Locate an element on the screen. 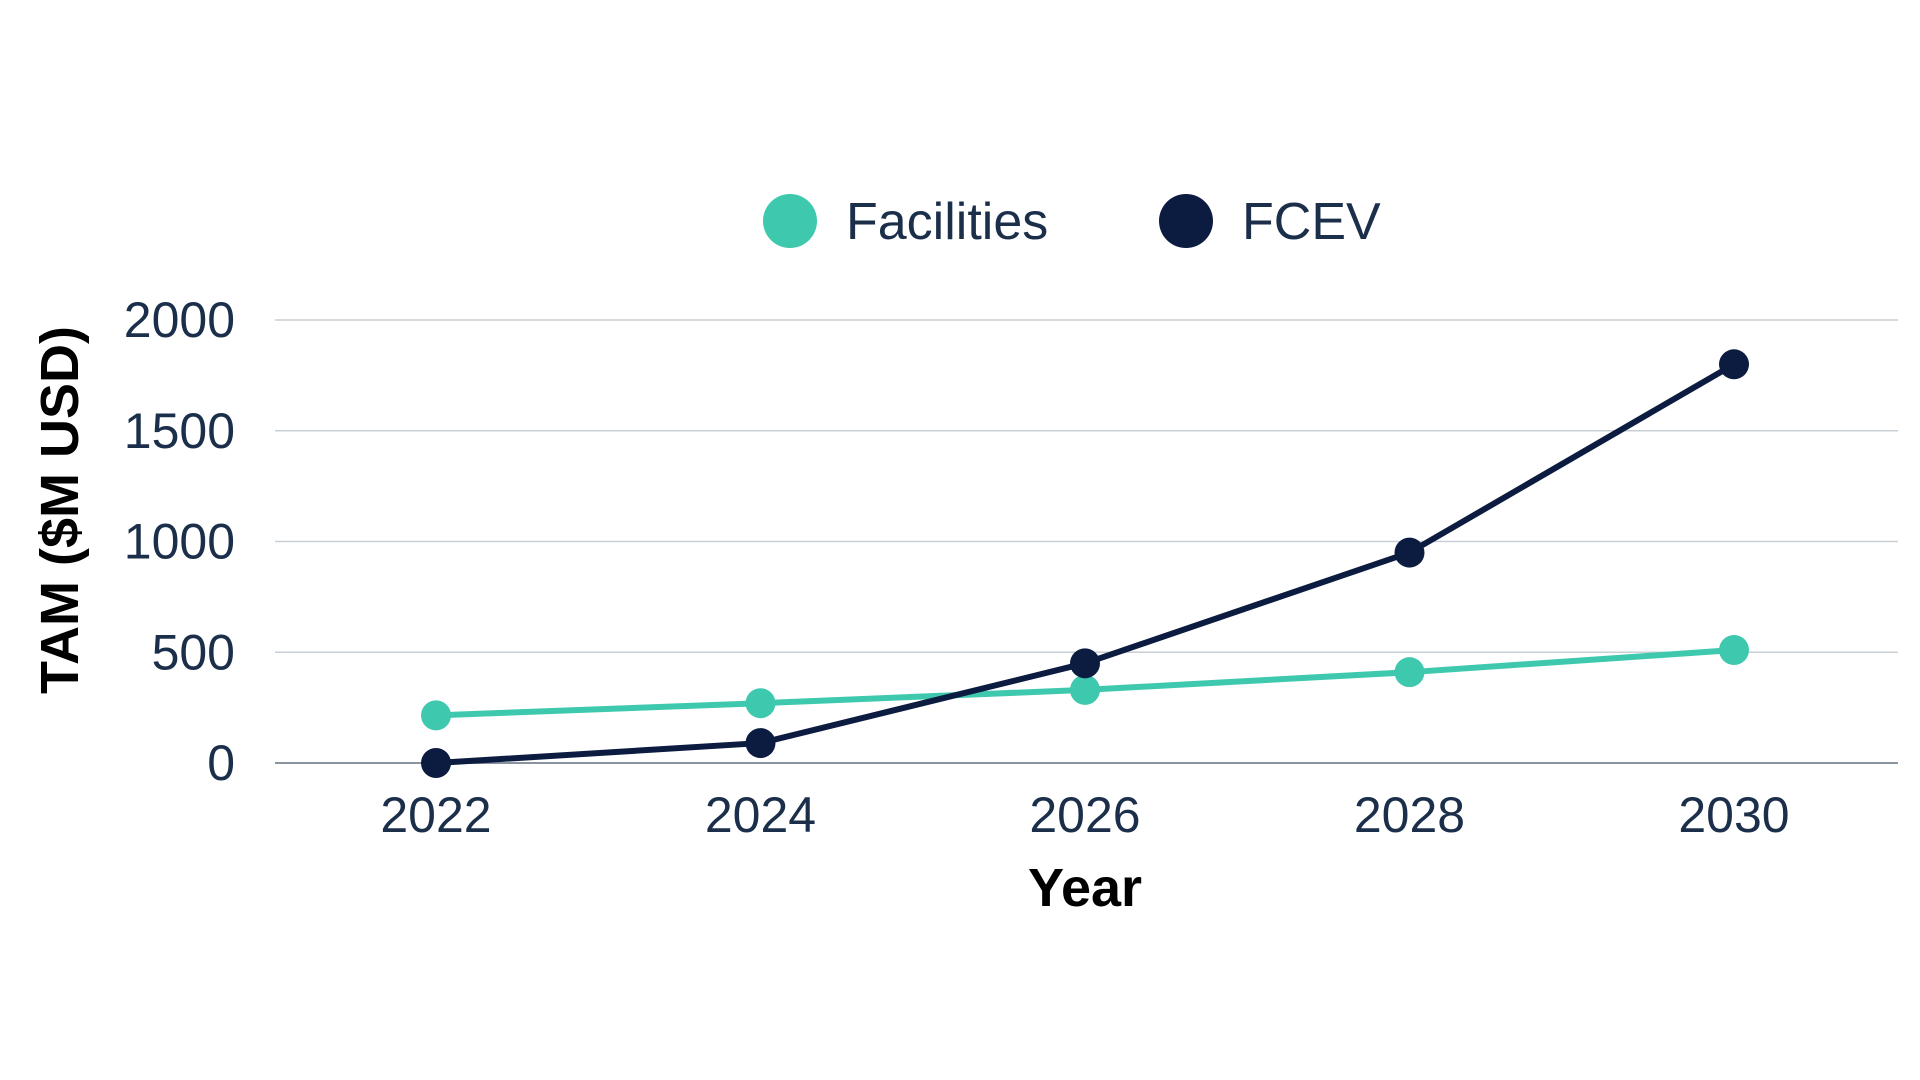 This screenshot has width=1920, height=1080. y-axis-ticks: 0 500 1000 1500 2000 is located at coordinates (179, 541).